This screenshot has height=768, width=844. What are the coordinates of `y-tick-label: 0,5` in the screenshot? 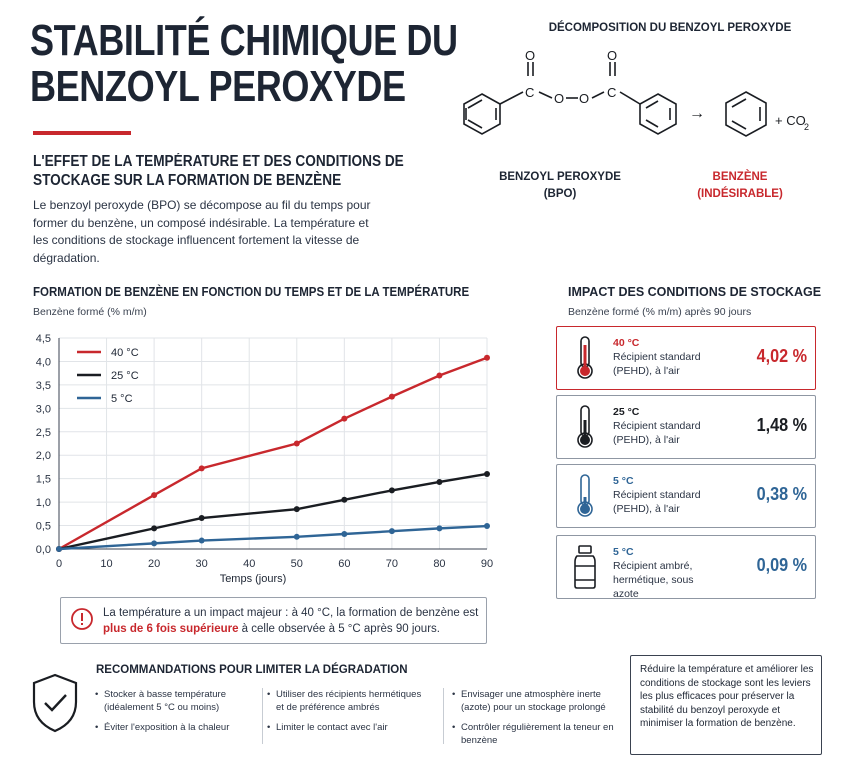 It's located at (43, 527).